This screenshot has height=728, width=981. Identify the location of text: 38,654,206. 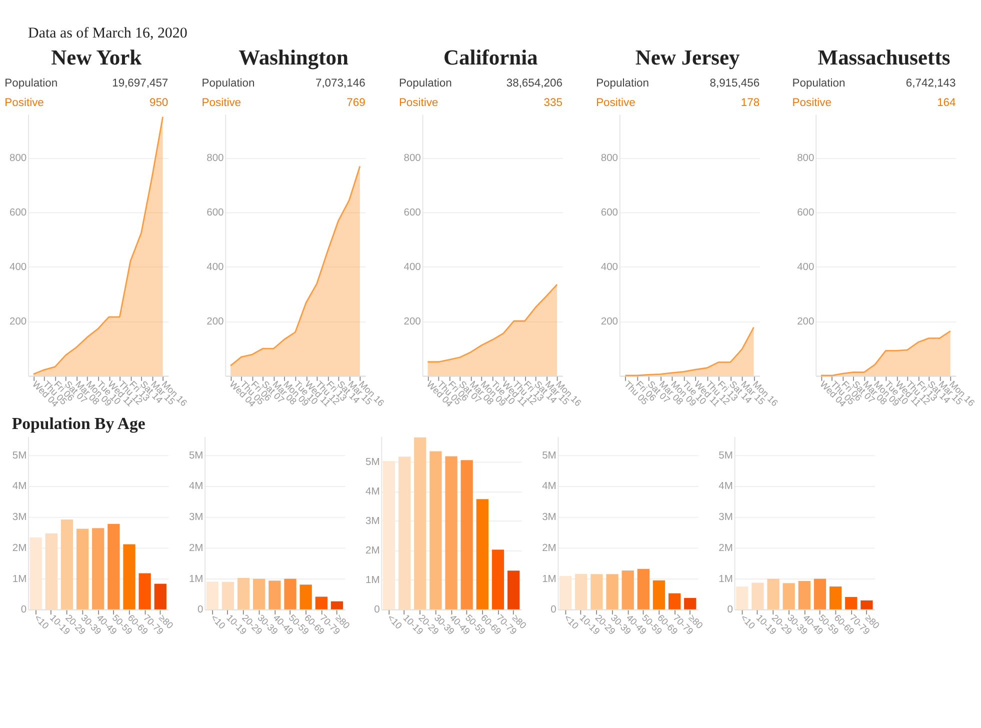
(534, 84).